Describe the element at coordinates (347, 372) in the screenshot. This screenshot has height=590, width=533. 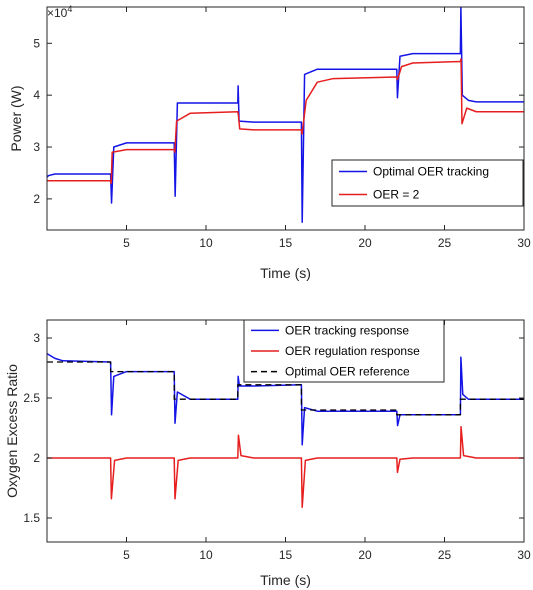
I see `legend-label-optimal-oer-reference: Optimal OER reference` at that location.